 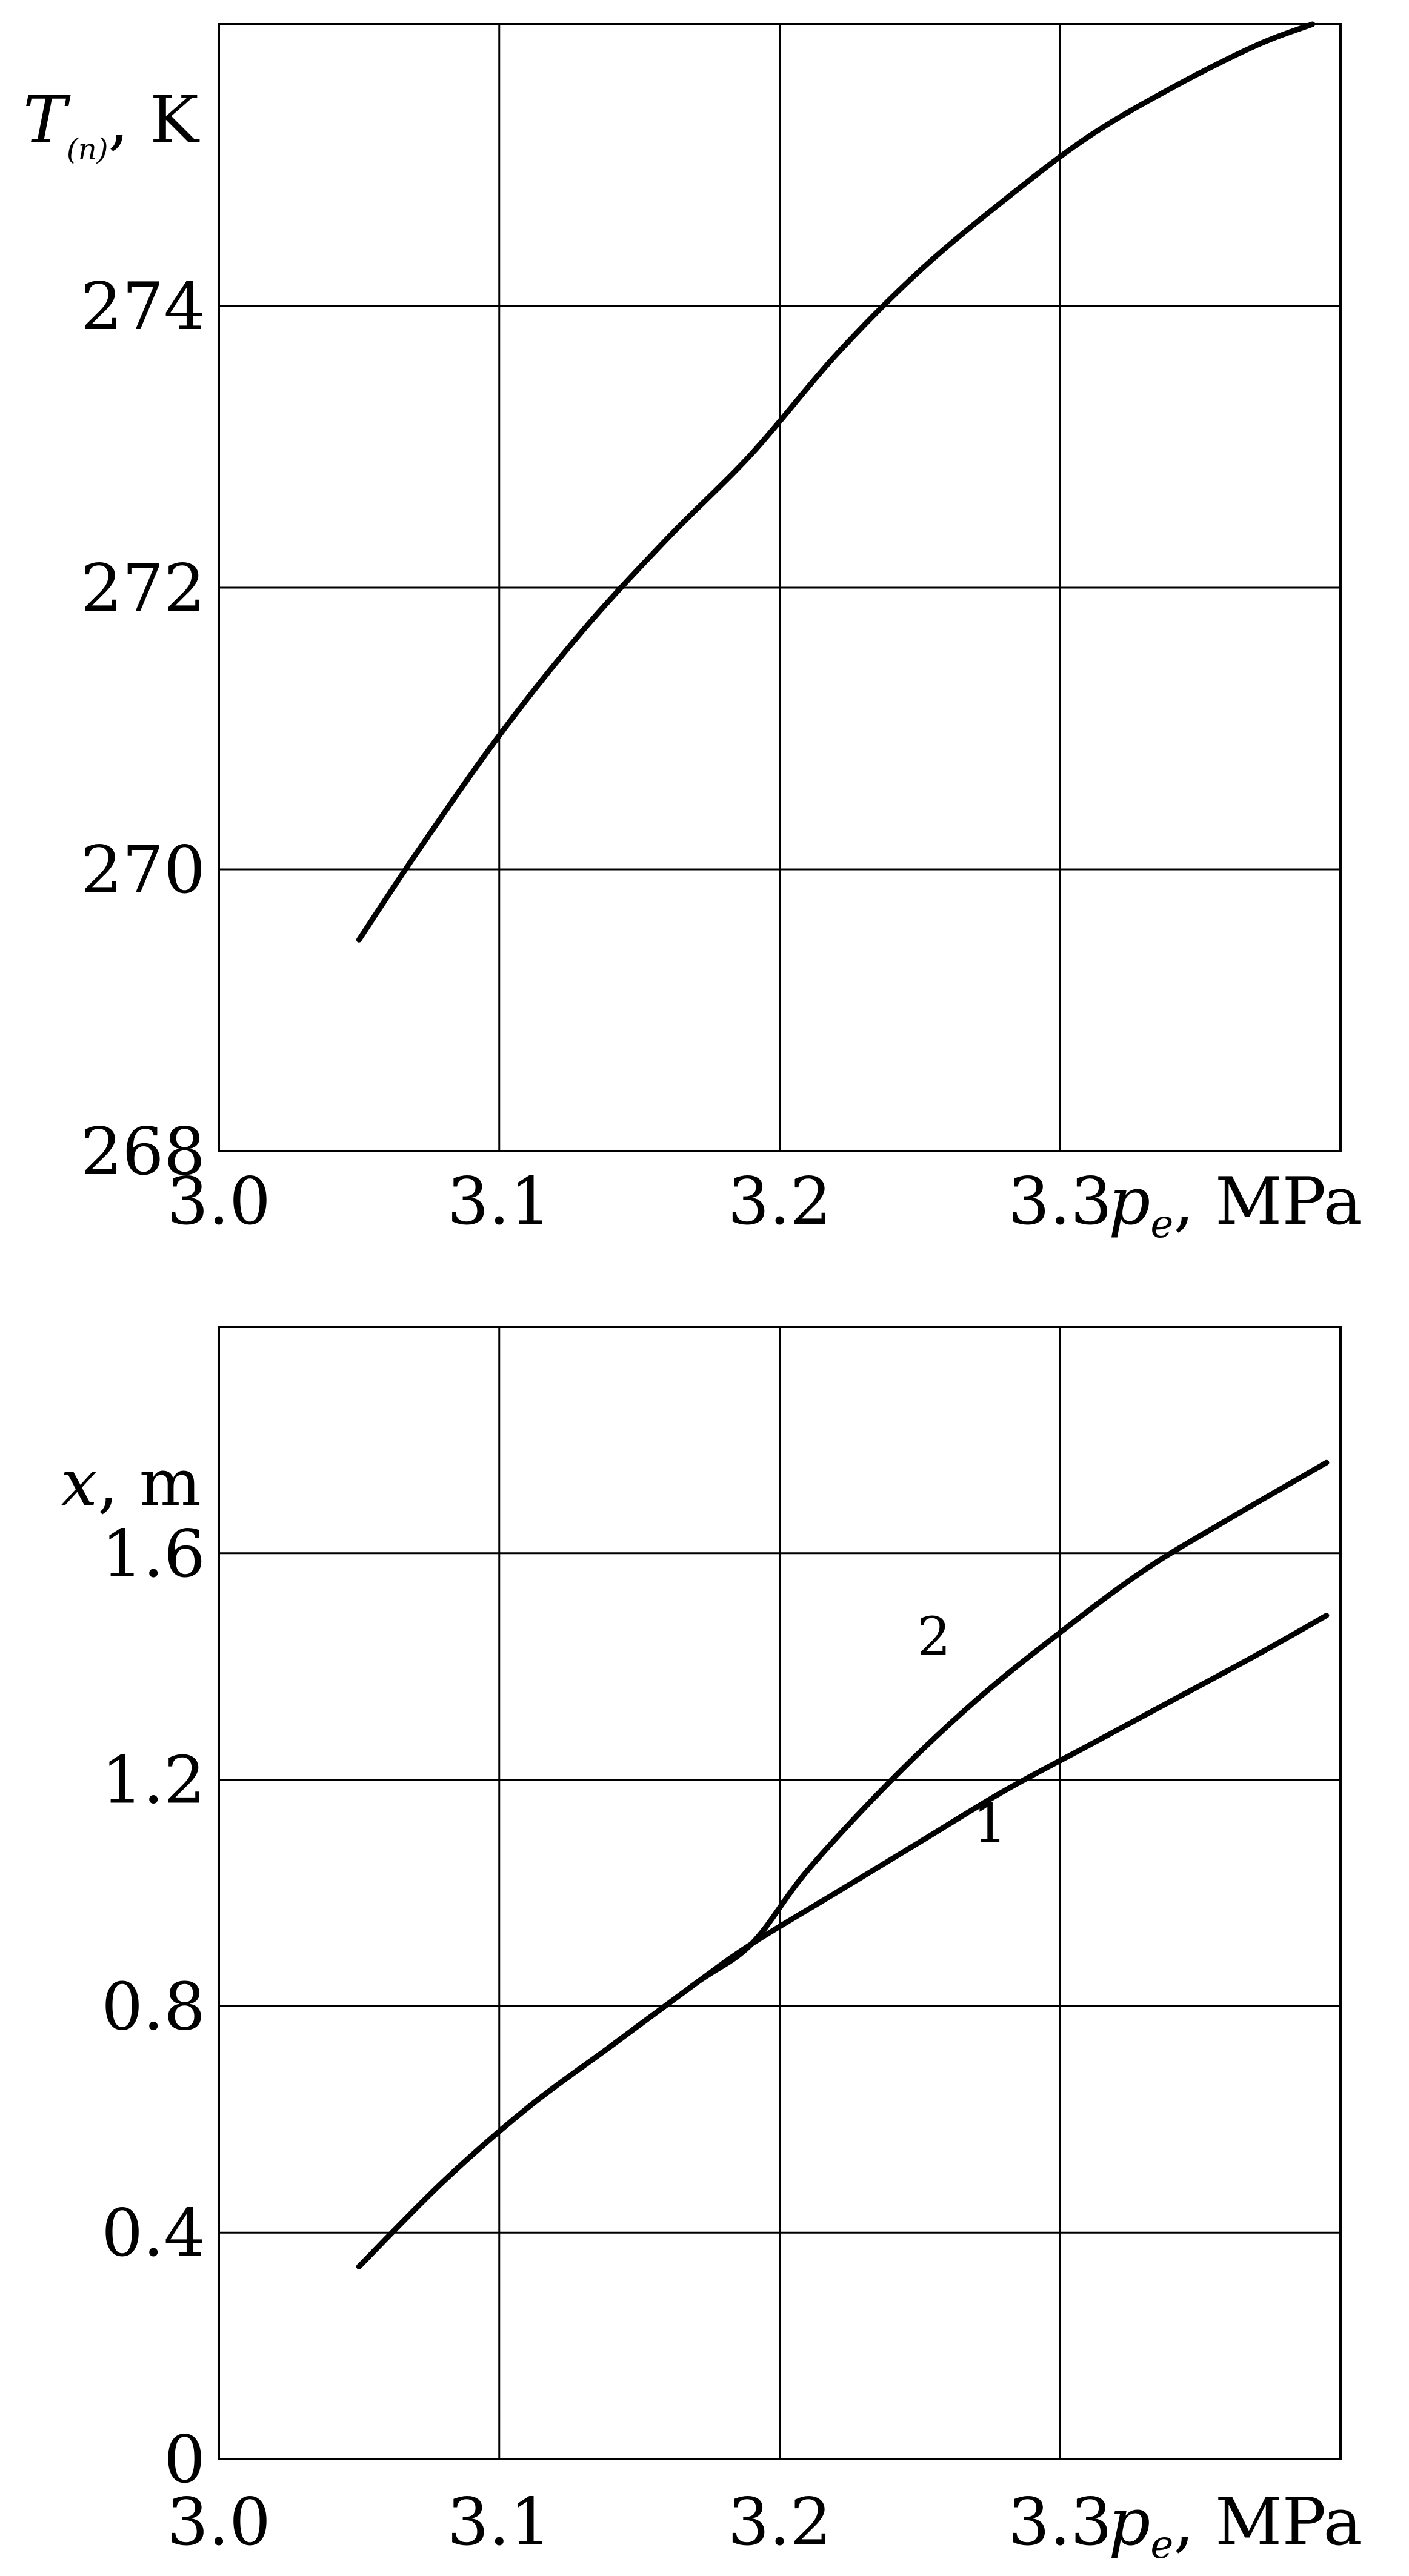 I want to click on y-tick-label: 1.6, so click(x=153, y=1554).